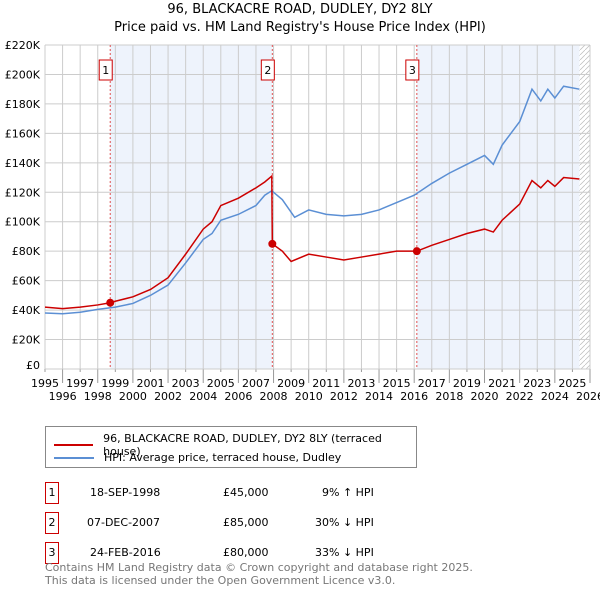 Image resolution: width=600 pixels, height=590 pixels. Describe the element at coordinates (326, 383) in the screenshot. I see `x-tick-label: 2011` at that location.